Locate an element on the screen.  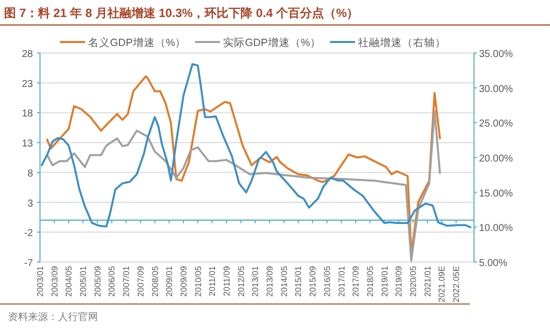
legend-label: 社融增速（右轴） is located at coordinates (402, 42).